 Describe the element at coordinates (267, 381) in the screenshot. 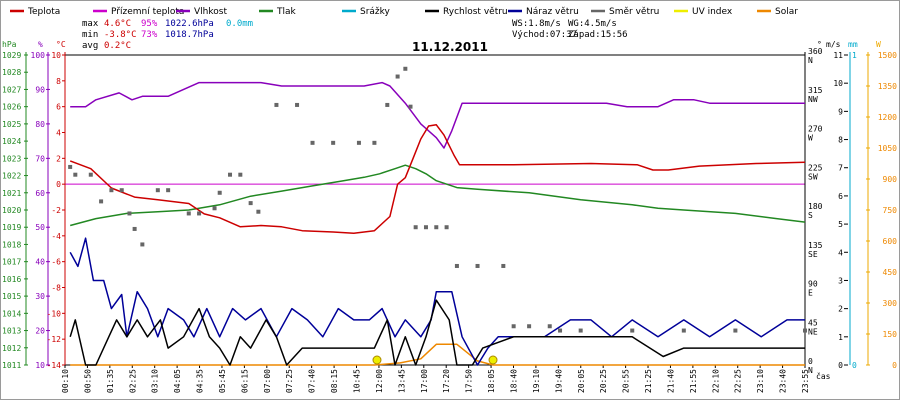

I see `x-tick: 07:00` at that location.